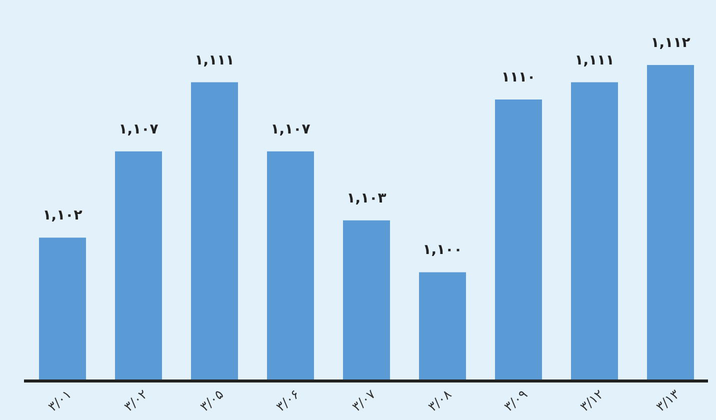  What do you see at coordinates (518, 78) in the screenshot?
I see `data-label: ۱۱۱۰` at bounding box center [518, 78].